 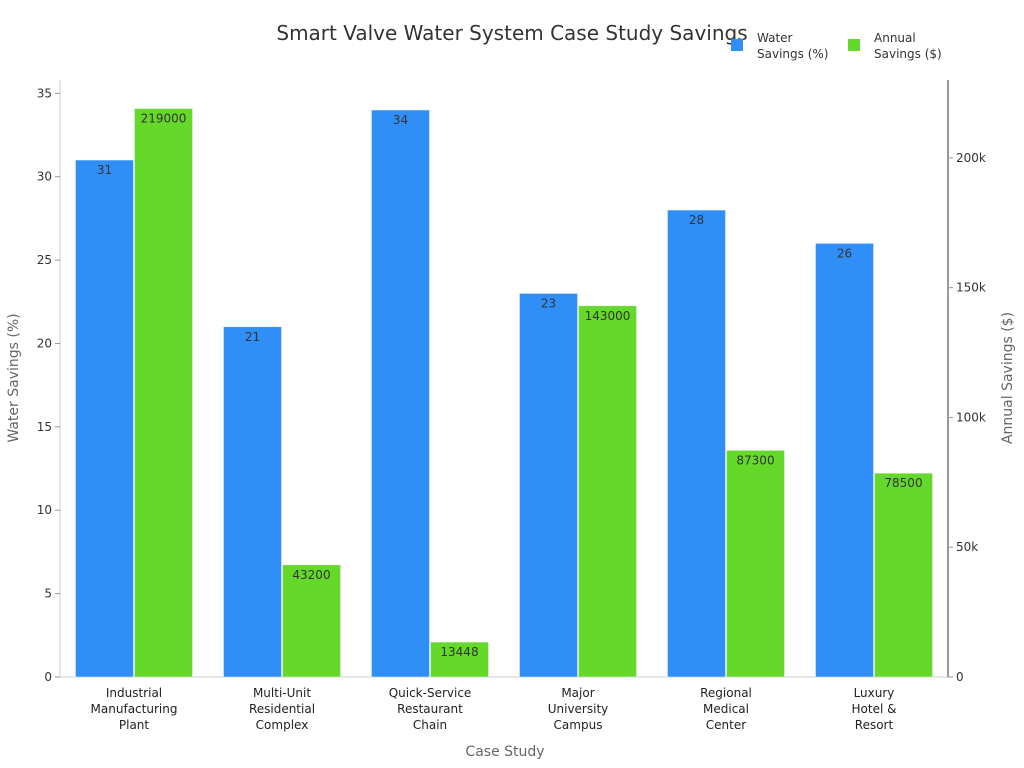 What do you see at coordinates (44, 177) in the screenshot?
I see `y-tick-label: 30` at bounding box center [44, 177].